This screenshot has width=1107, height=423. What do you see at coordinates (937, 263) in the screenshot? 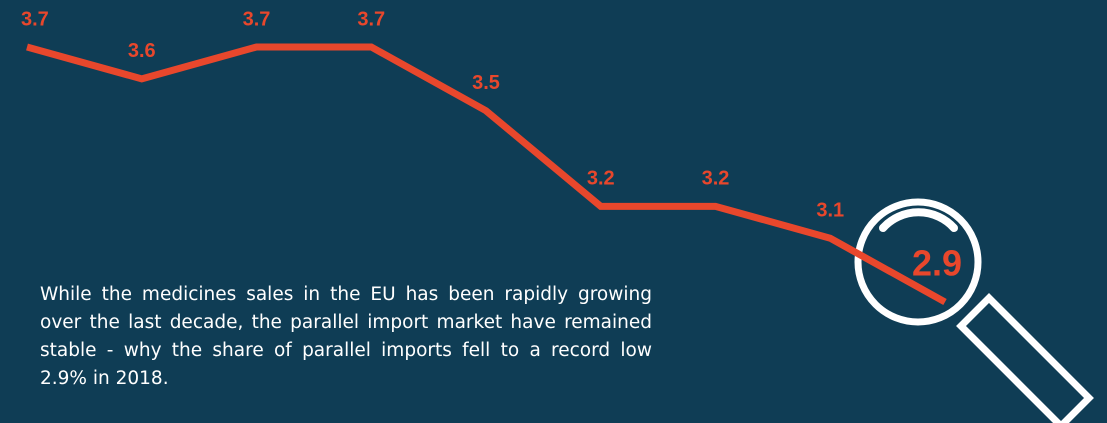
I see `data-label: 2.9` at bounding box center [937, 263].